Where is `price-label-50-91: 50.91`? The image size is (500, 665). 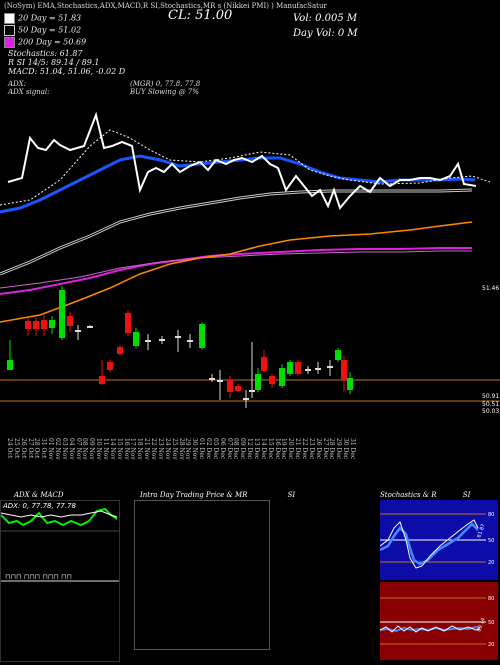
price-label-50-91: 50.91 is located at coordinates (490, 396).